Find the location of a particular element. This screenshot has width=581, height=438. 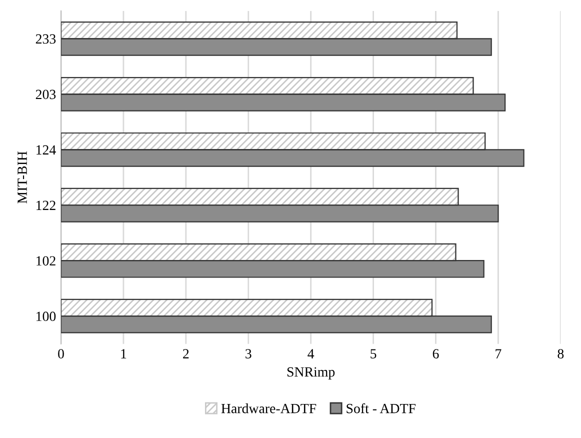

y-tick-label: 100 is located at coordinates (46, 317).